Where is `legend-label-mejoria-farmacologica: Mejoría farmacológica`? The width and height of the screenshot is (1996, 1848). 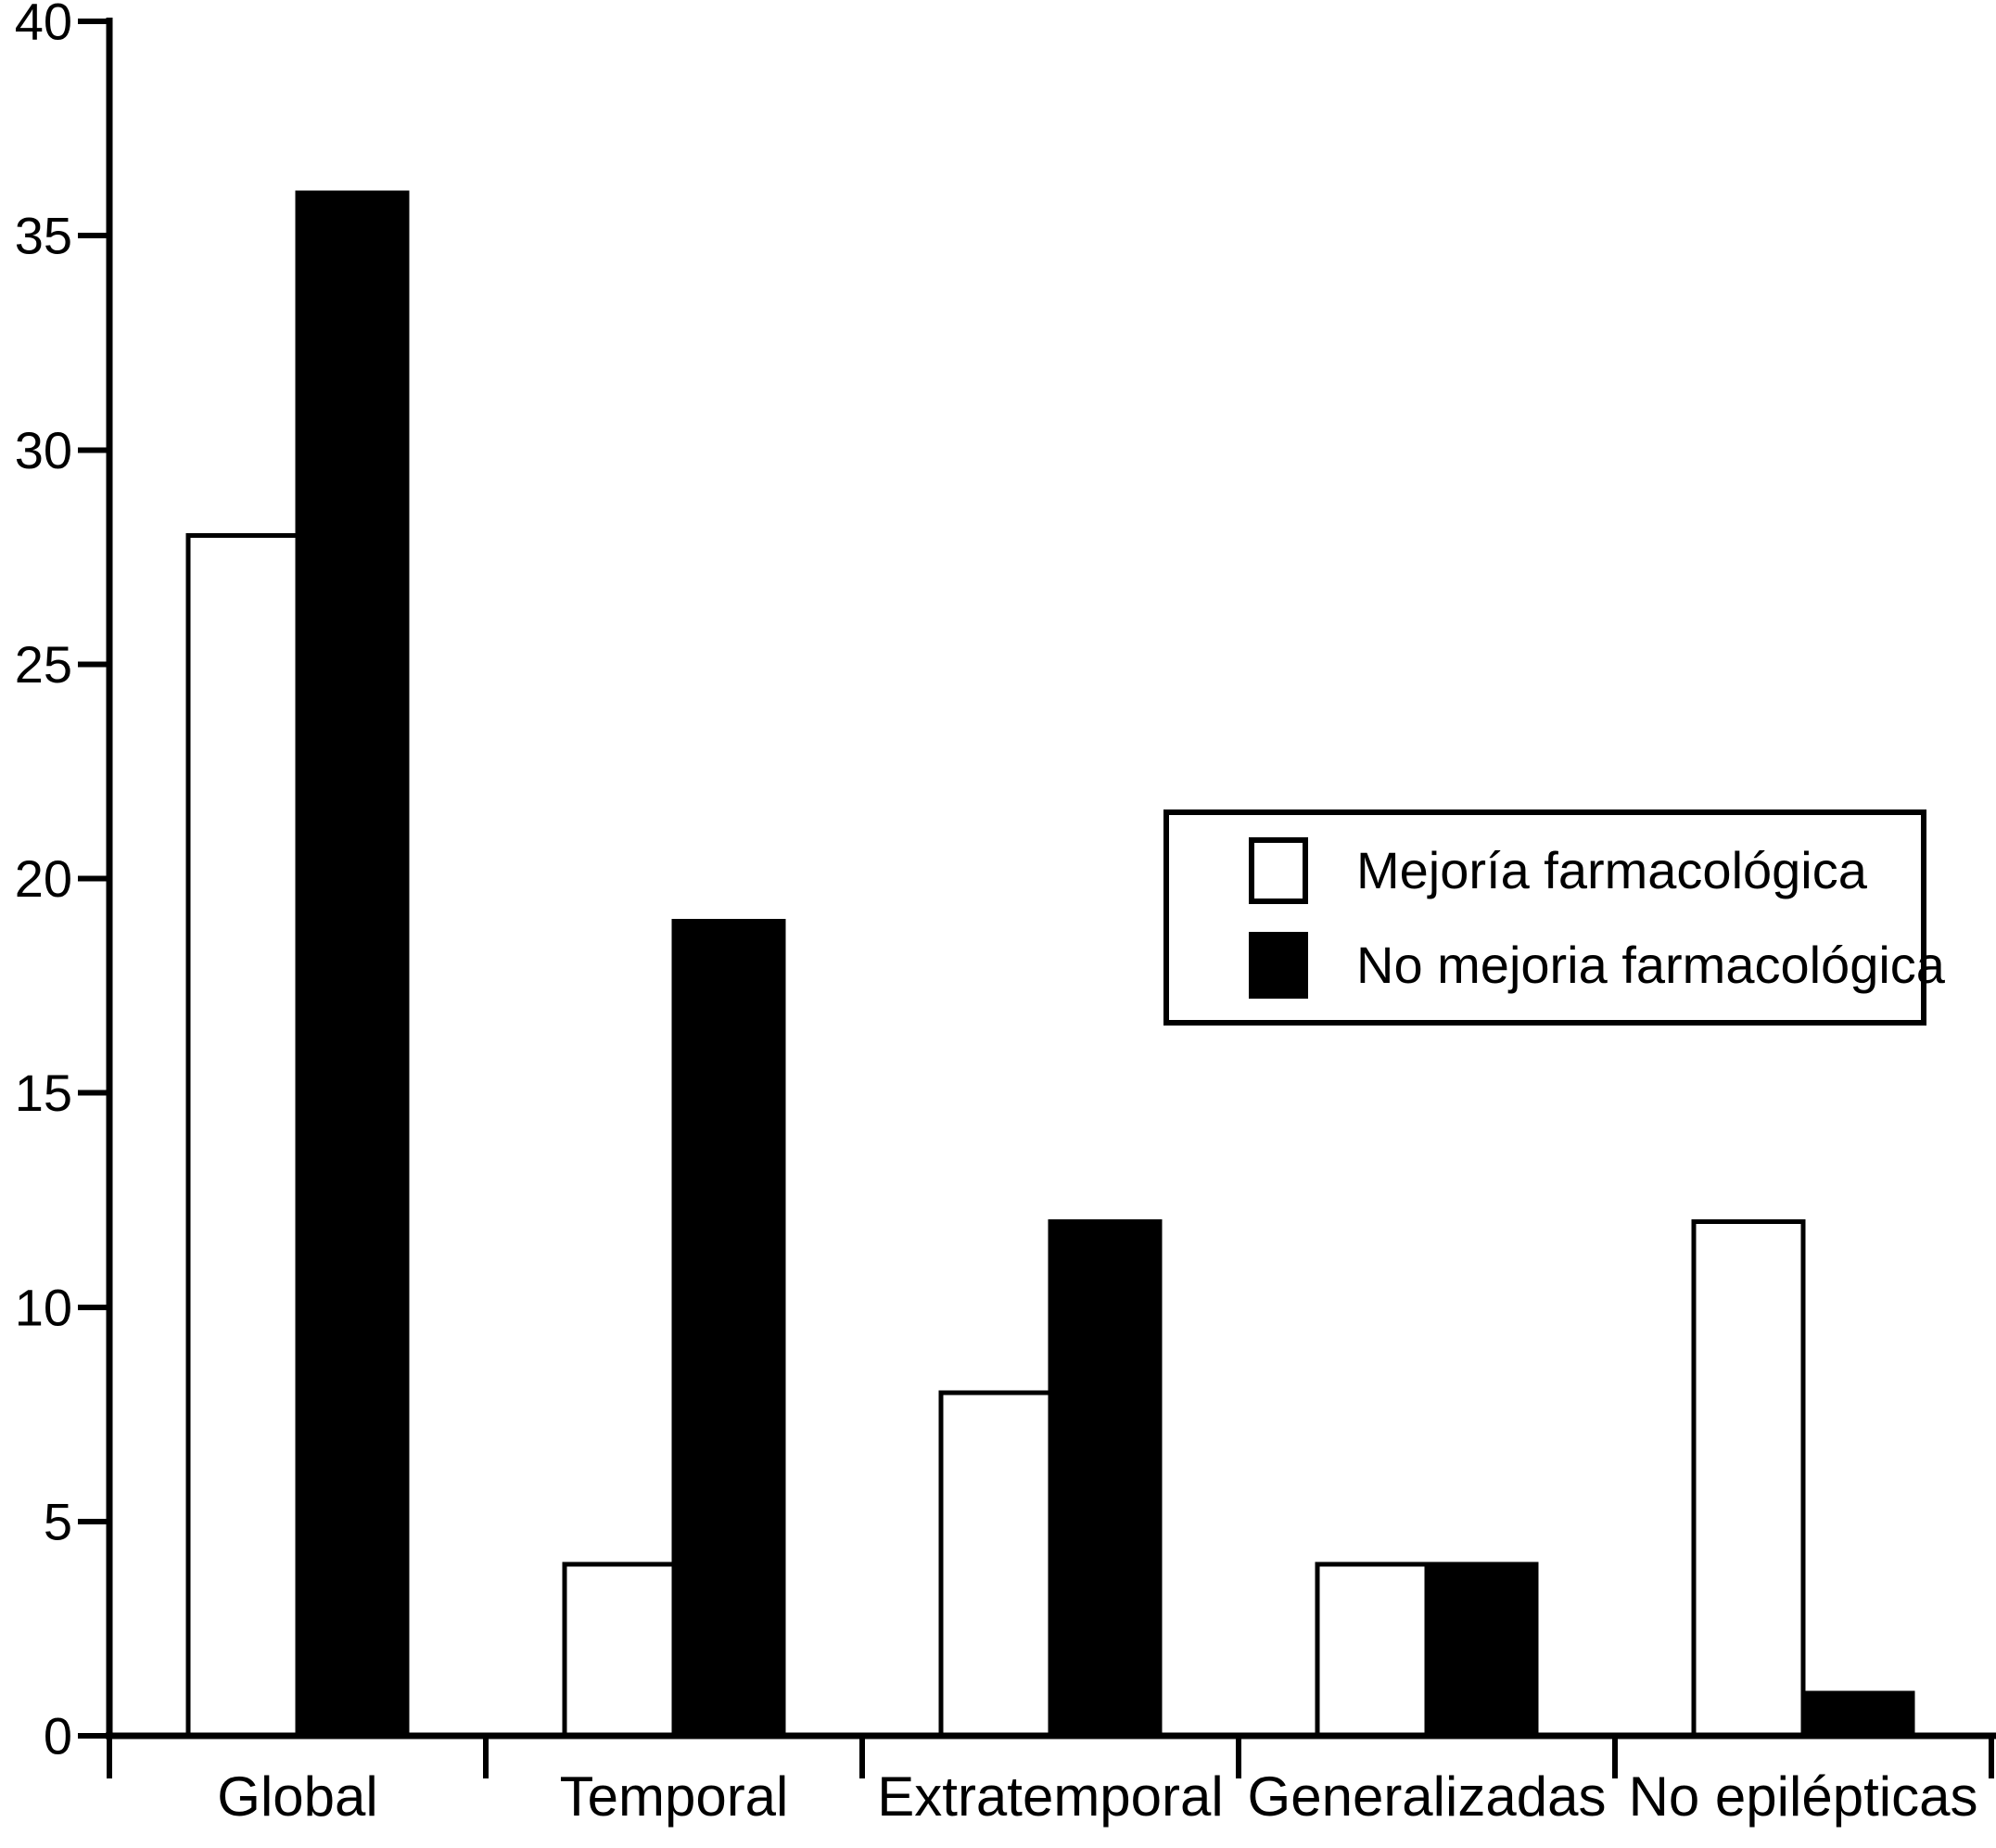
legend-label-mejoria-farmacologica: Mejoría farmacológica is located at coordinates (1611, 870).